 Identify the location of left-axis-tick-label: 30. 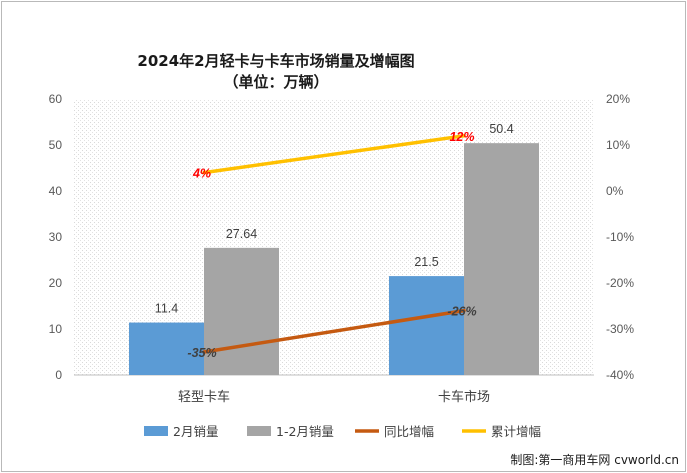
(56, 237).